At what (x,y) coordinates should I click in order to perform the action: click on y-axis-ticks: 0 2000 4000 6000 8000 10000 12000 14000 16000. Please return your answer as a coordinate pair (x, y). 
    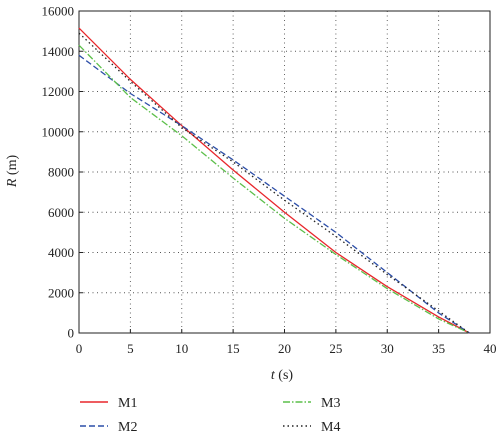
    Looking at the image, I should click on (62, 172).